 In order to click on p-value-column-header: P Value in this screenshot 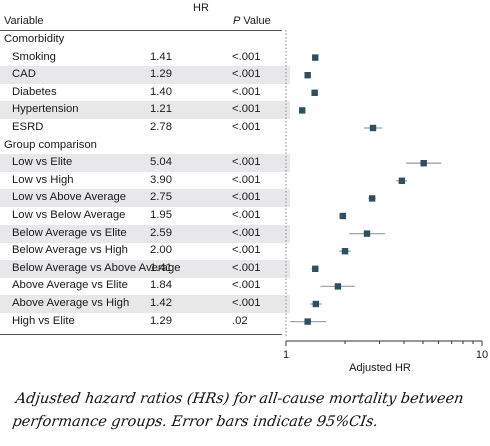, I will do `click(252, 21)`.